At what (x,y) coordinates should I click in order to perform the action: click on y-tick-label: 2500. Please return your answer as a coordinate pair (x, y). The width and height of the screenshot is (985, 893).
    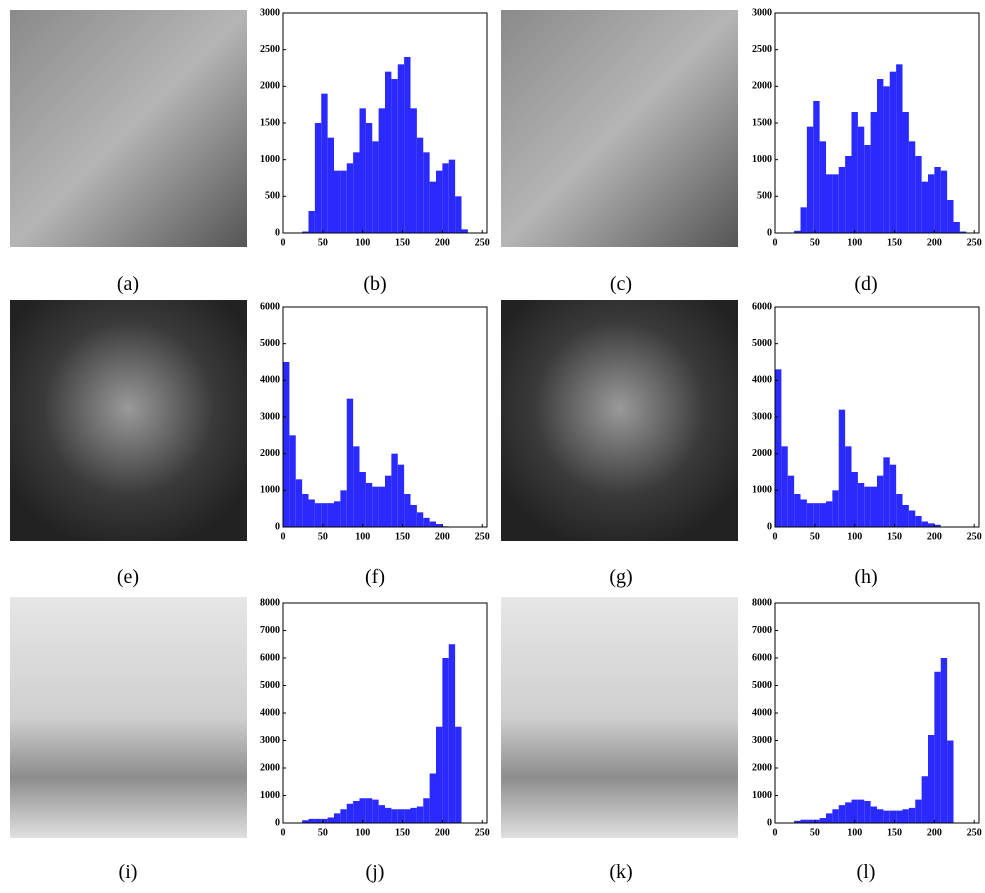
    Looking at the image, I should click on (762, 49).